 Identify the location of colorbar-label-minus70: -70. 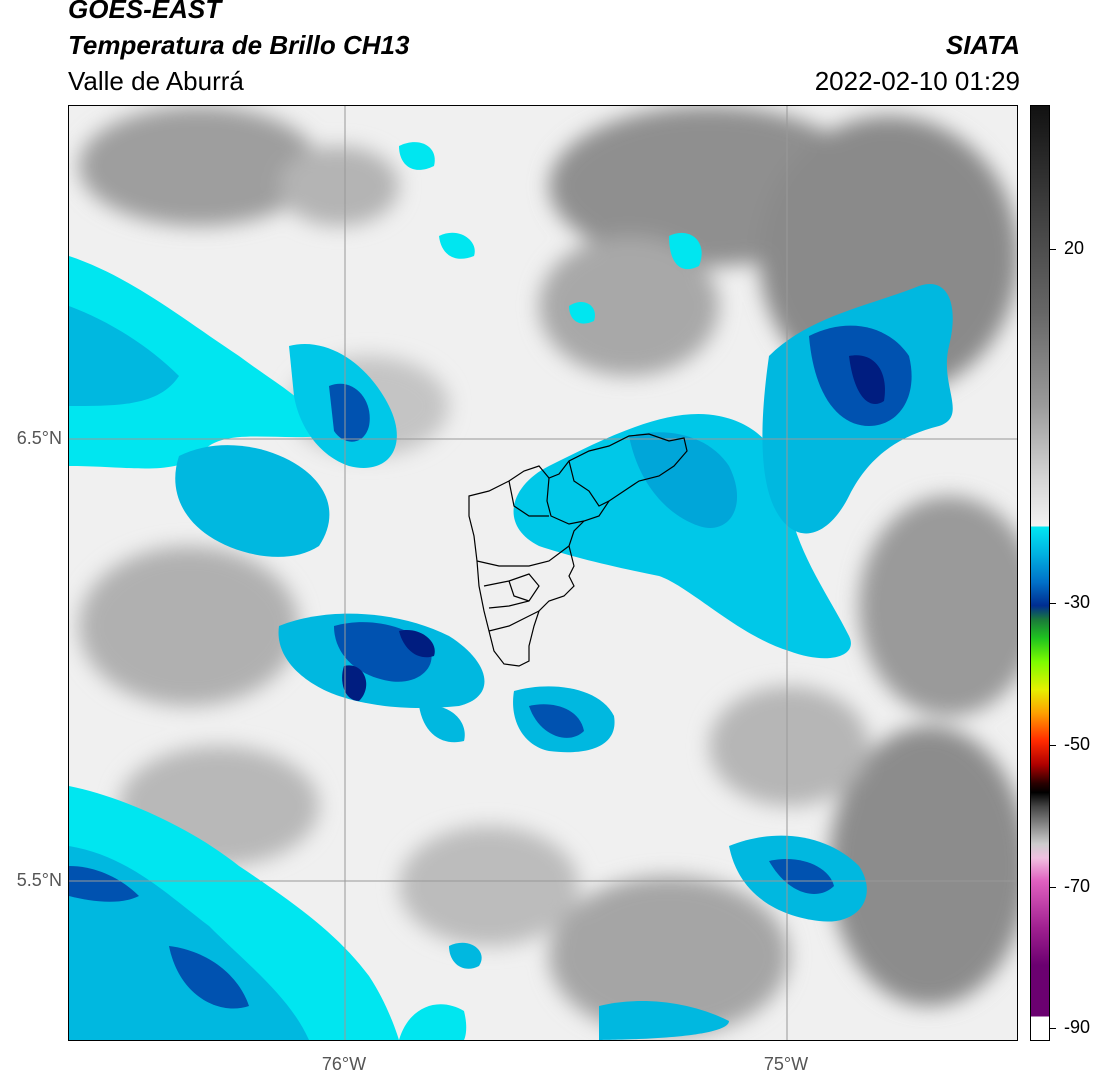
(1077, 886).